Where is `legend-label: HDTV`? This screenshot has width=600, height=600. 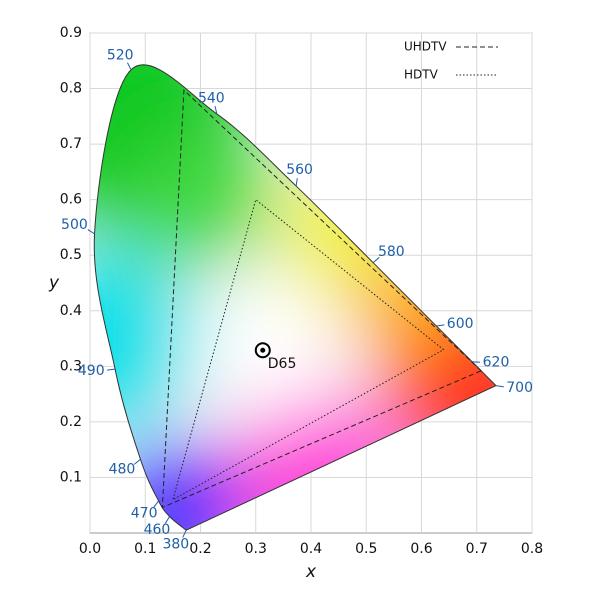
legend-label: HDTV is located at coordinates (421, 75).